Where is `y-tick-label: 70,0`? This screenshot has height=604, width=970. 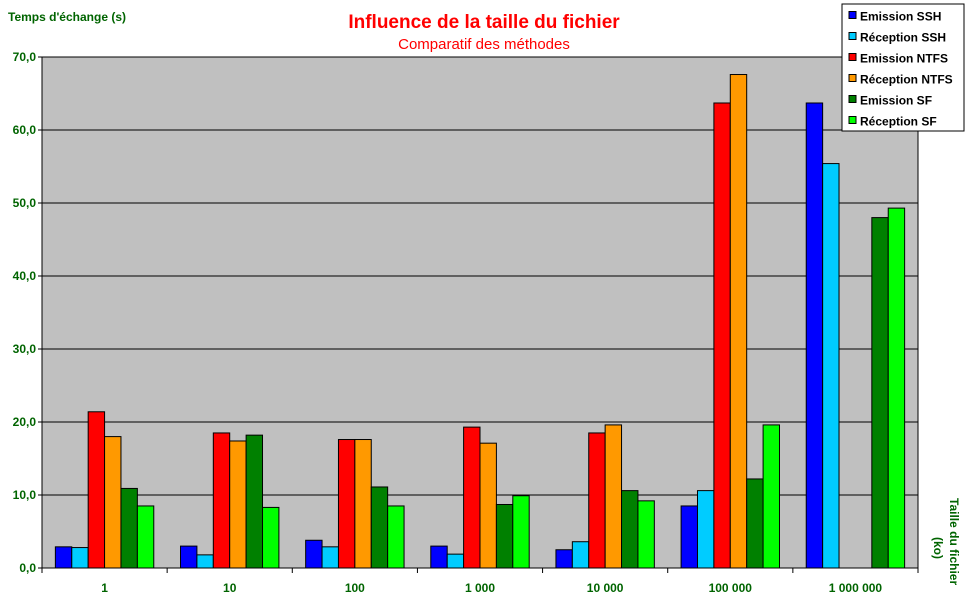 y-tick-label: 70,0 is located at coordinates (25, 57).